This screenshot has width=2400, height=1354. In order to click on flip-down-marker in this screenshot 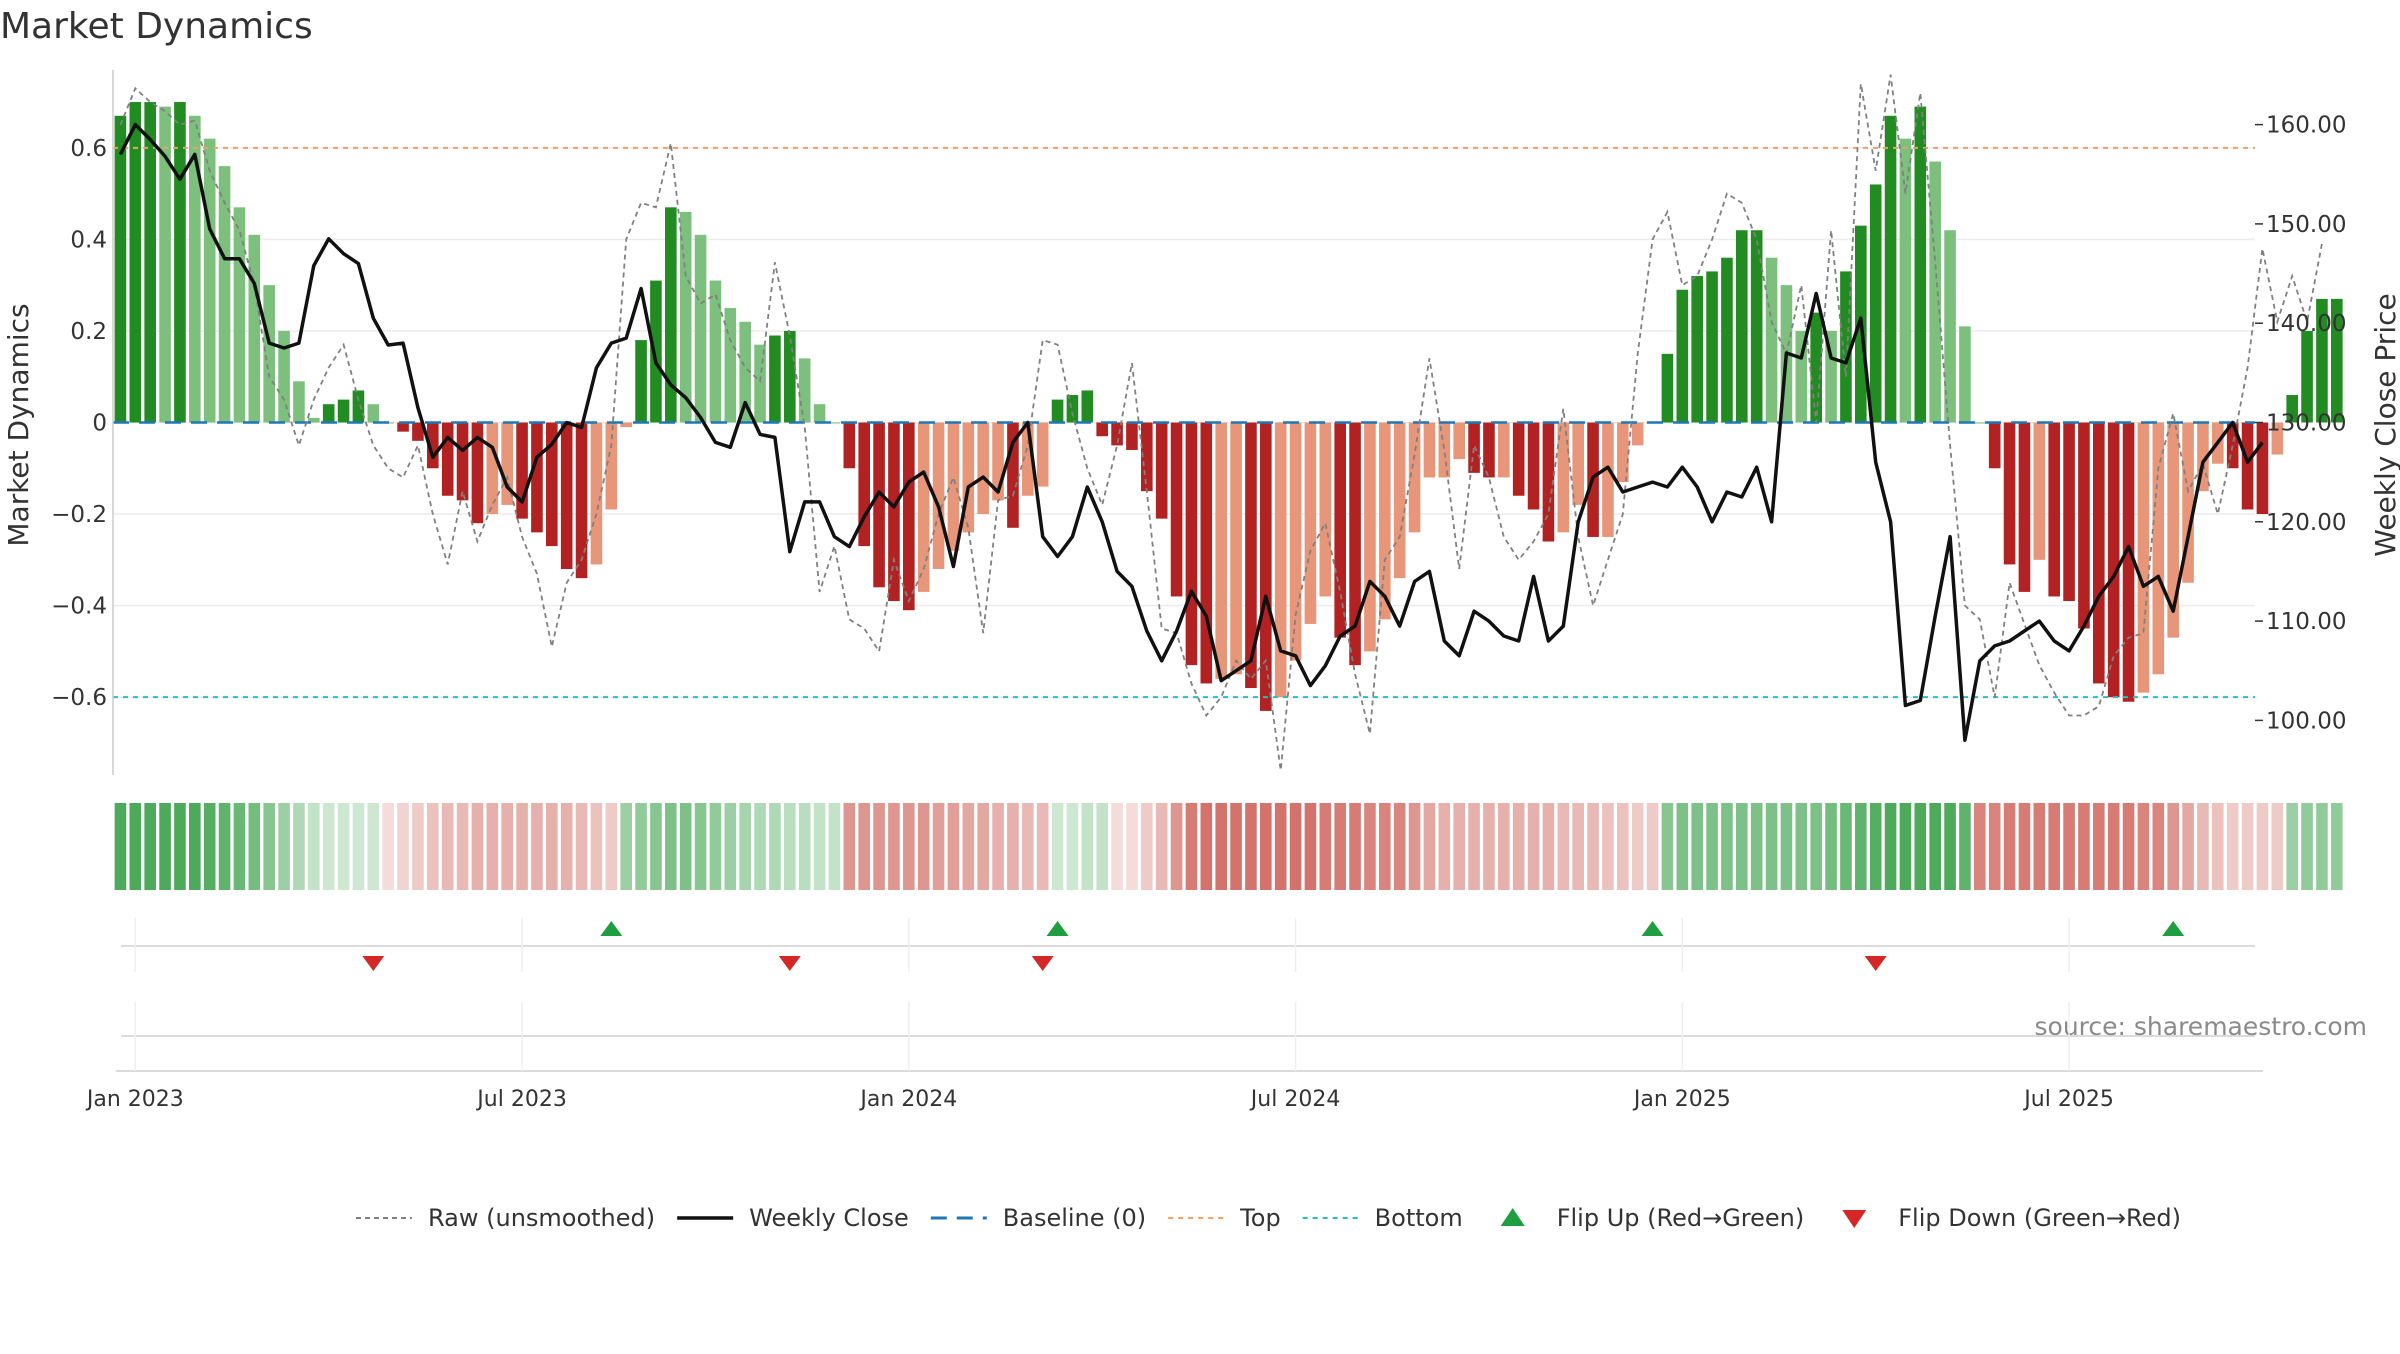, I will do `click(1042, 963)`.